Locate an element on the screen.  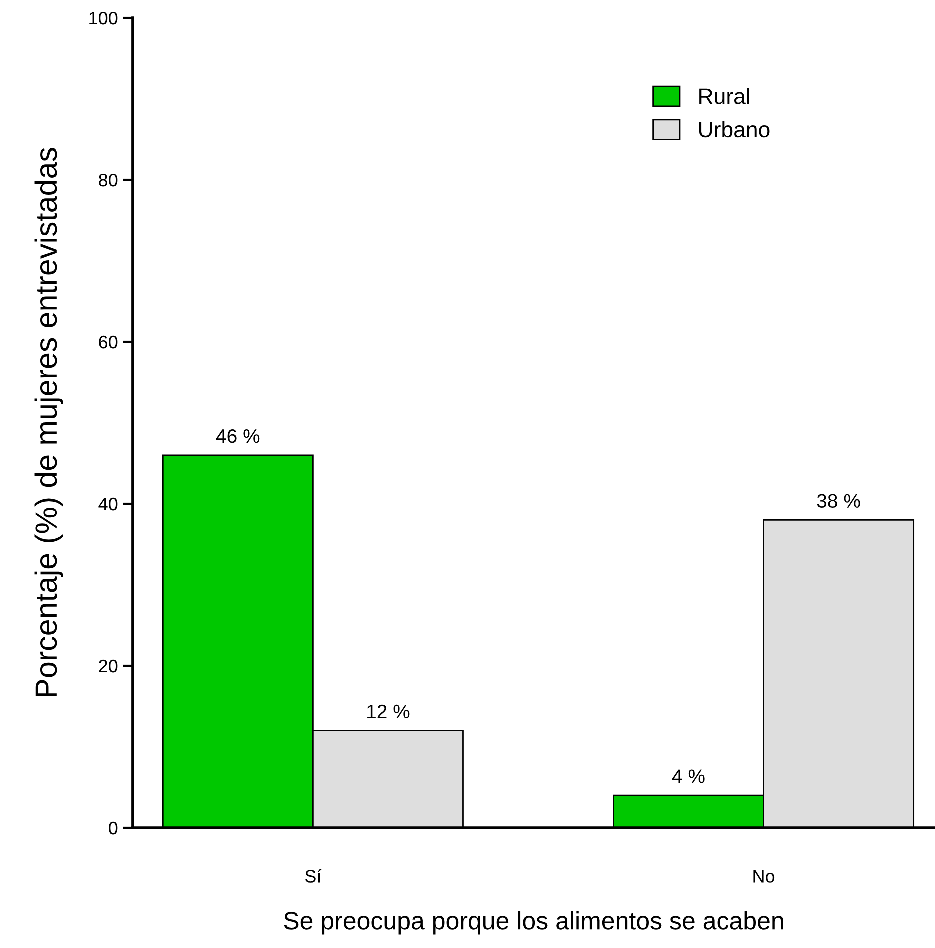
x-tick-label: Sí is located at coordinates (313, 876).